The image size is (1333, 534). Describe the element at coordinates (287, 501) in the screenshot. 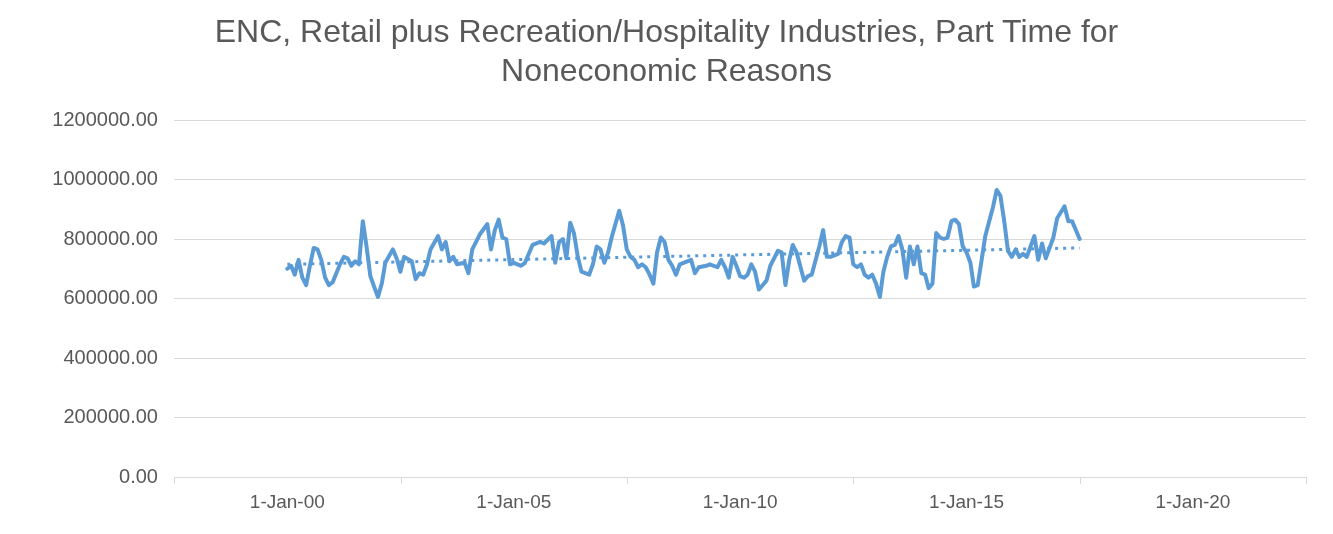

I see `x-tick-label: 1-Jan-00` at that location.